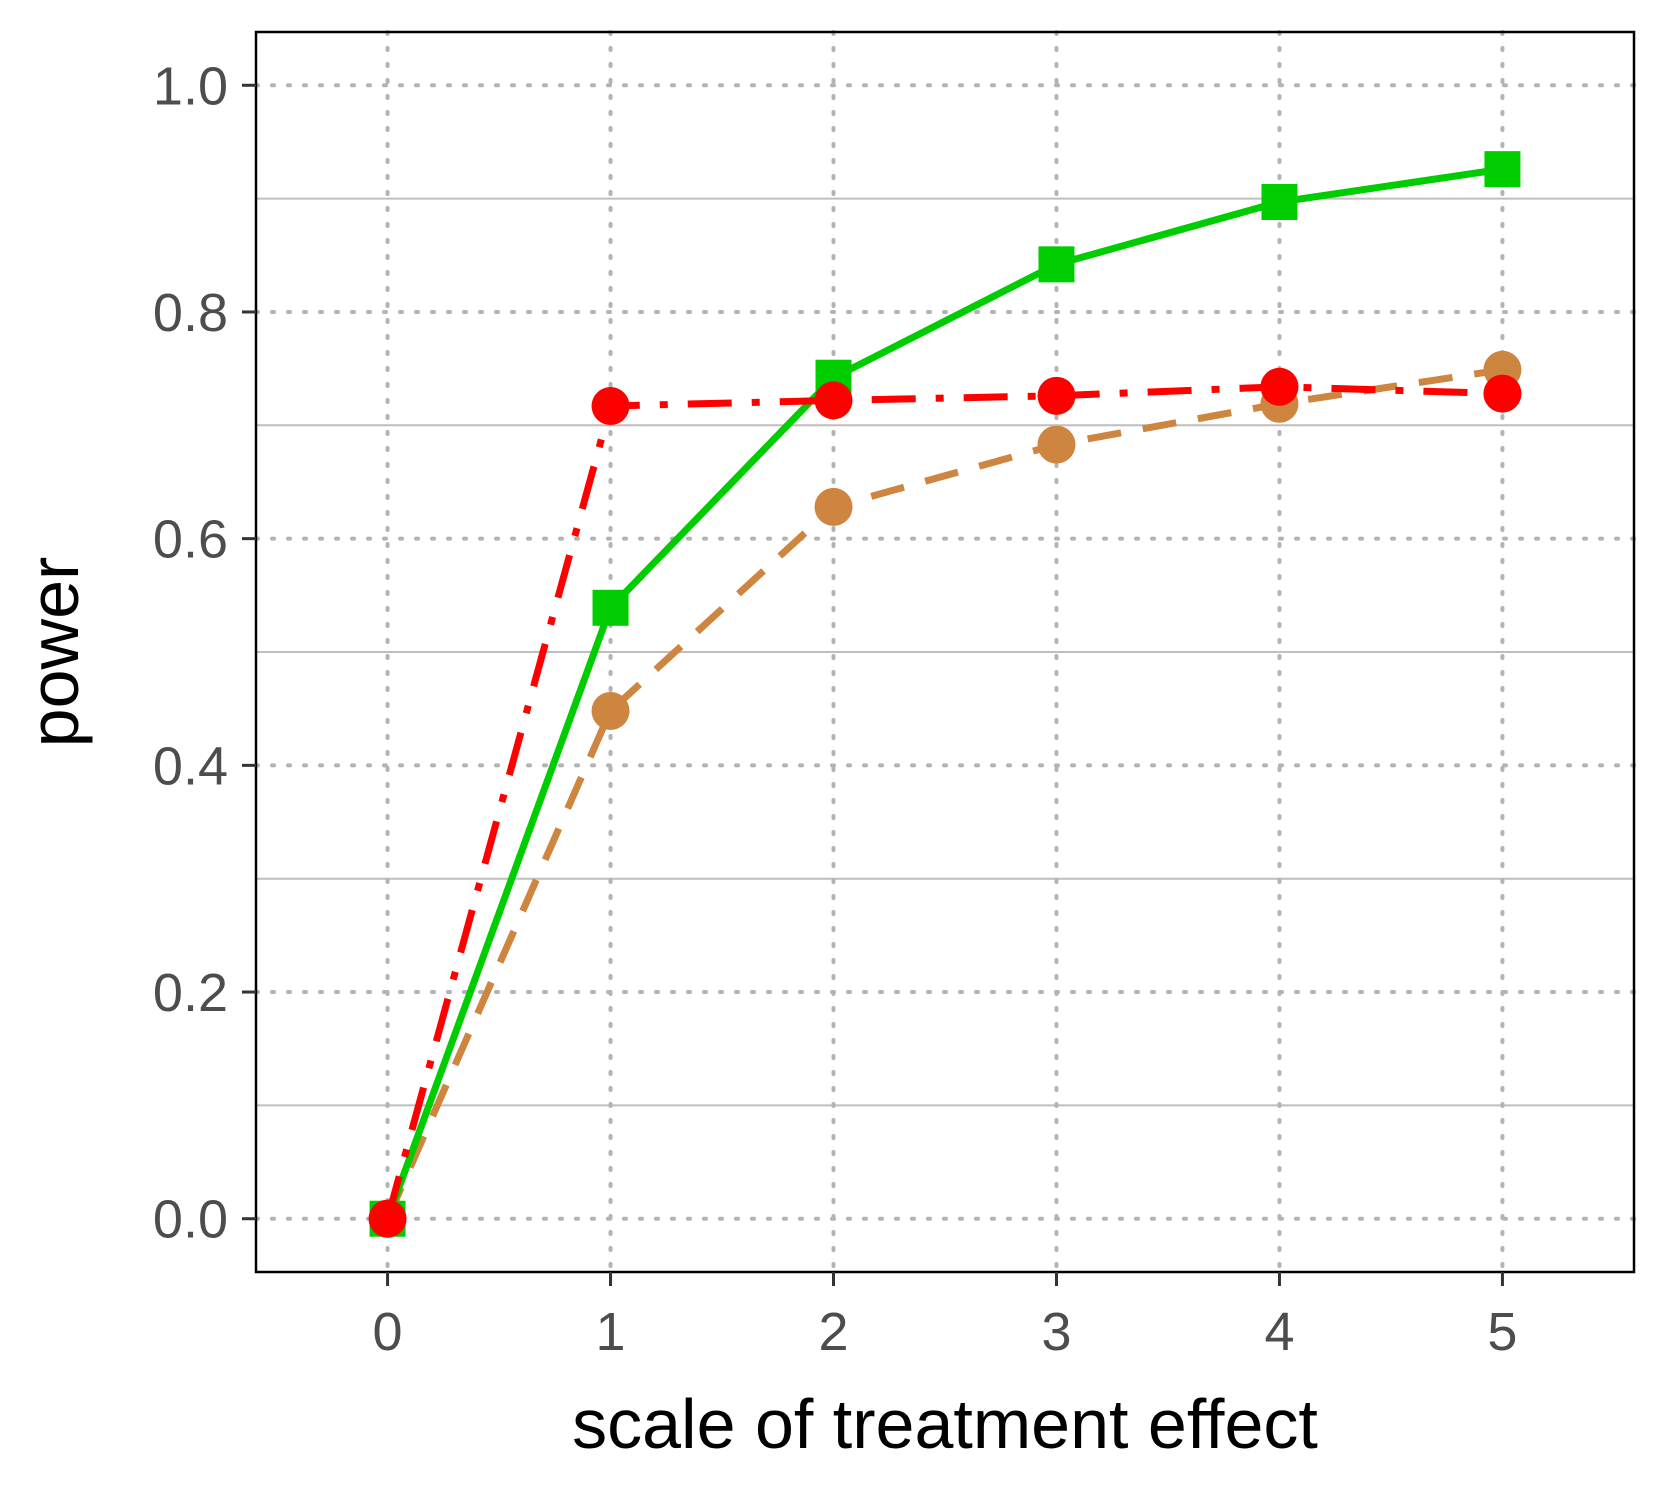  Describe the element at coordinates (190, 313) in the screenshot. I see `y-tick-label: 0.8` at that location.